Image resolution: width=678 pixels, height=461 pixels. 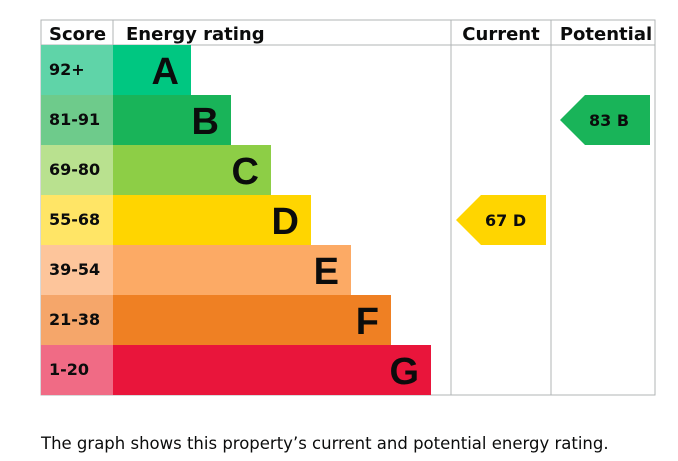 What do you see at coordinates (606, 34) in the screenshot?
I see `header-potential: Potential` at bounding box center [606, 34].